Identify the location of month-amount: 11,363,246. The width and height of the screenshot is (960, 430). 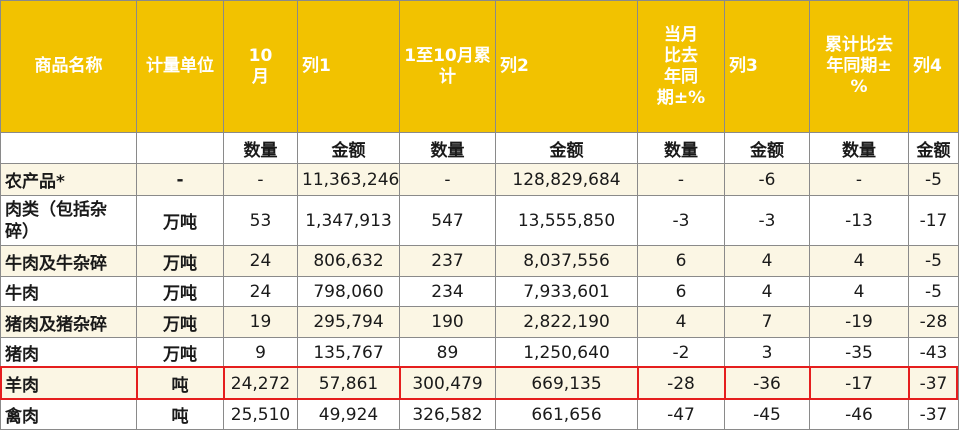
(348, 179).